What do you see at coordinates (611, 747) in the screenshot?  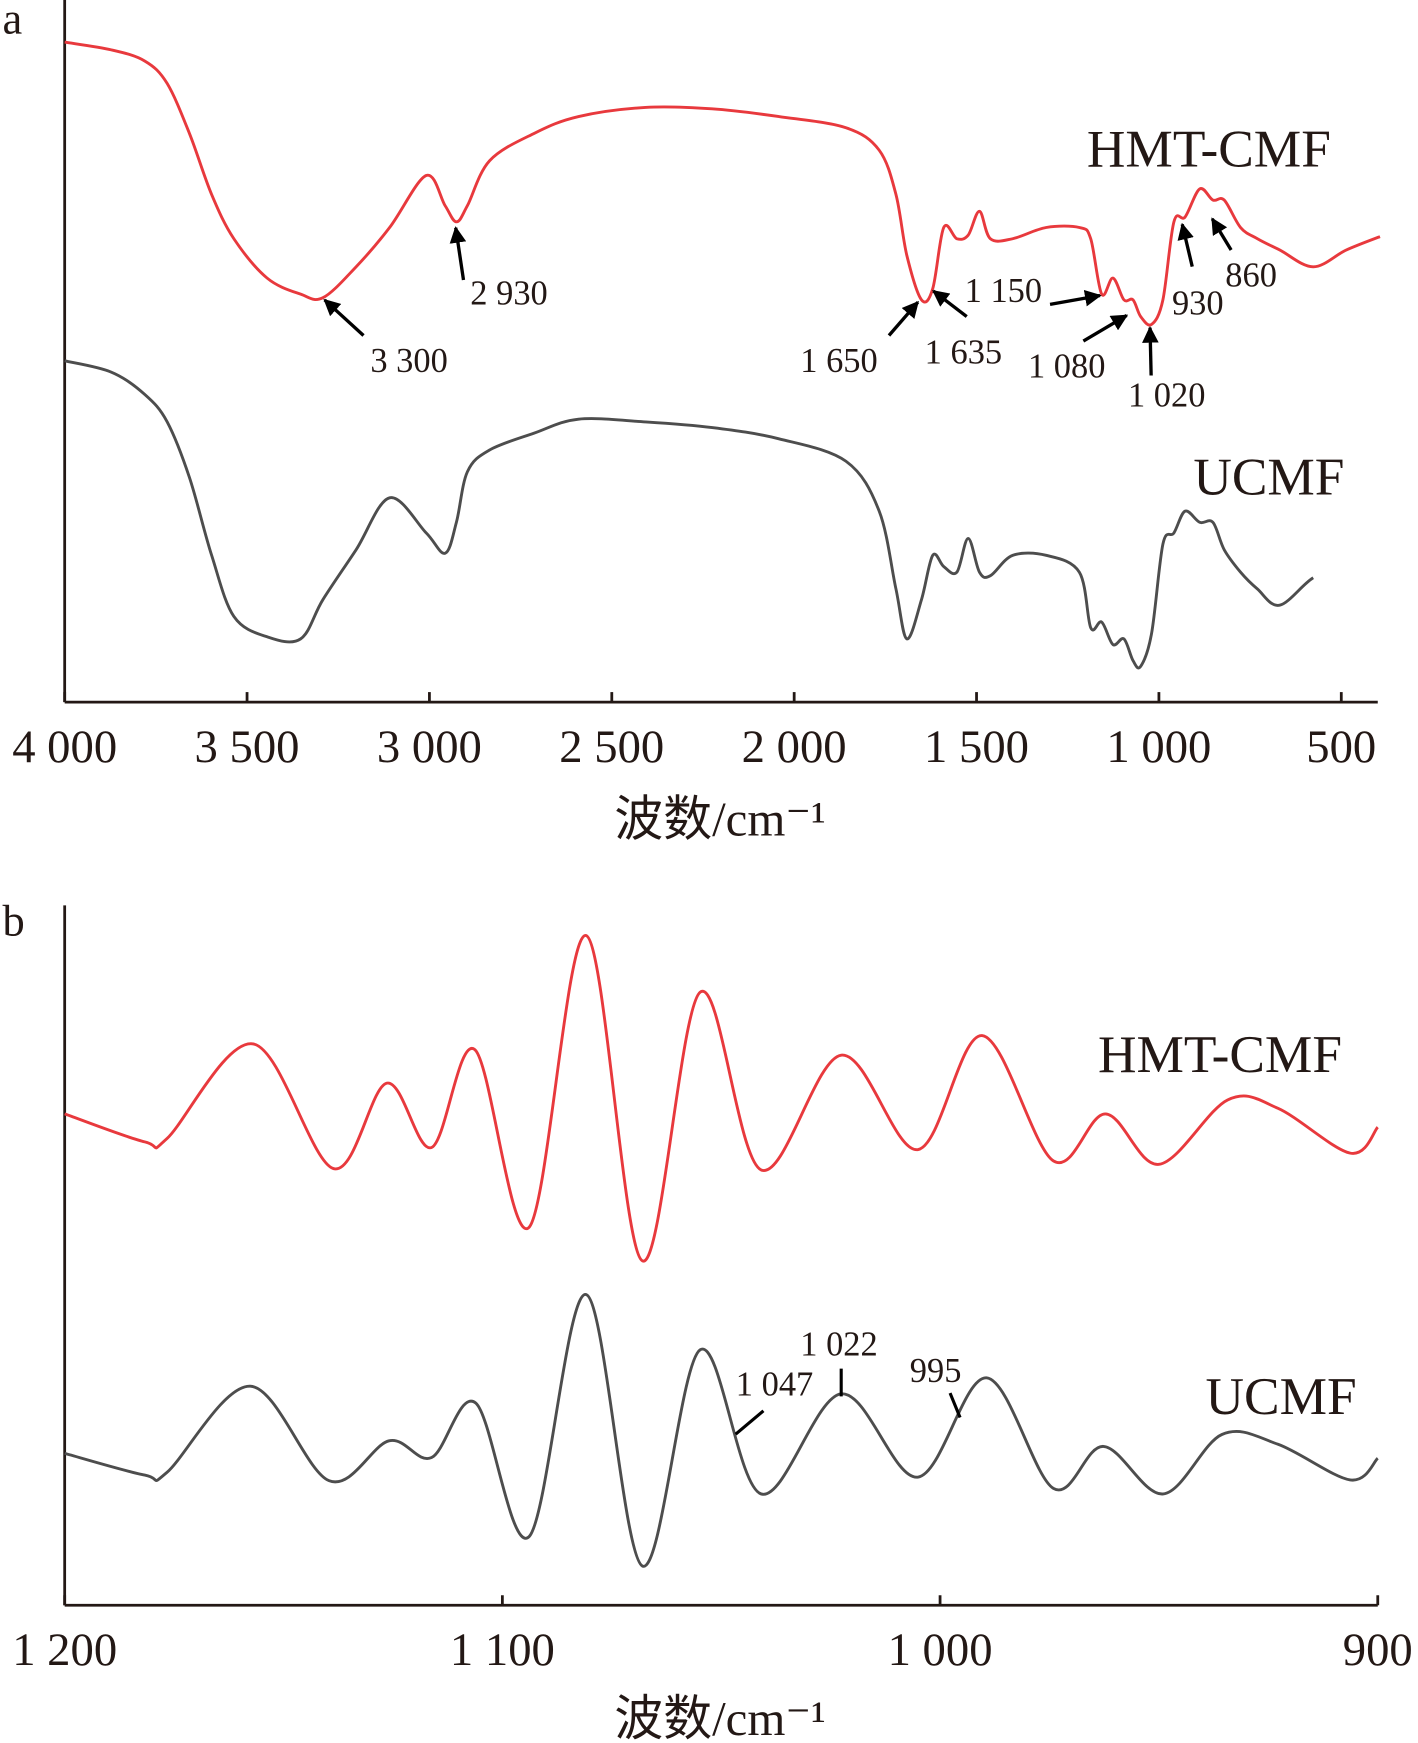 I see `x-tick-label: 2 500` at bounding box center [611, 747].